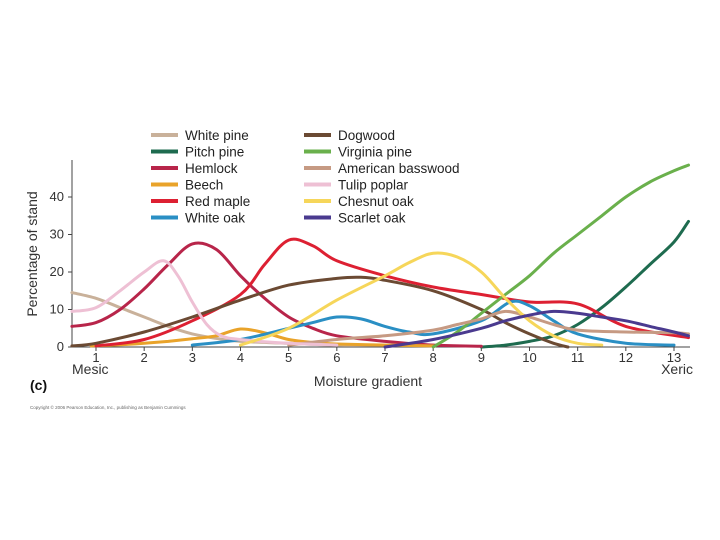 The height and width of the screenshot is (540, 720). I want to click on x-tick-label-5: 5, so click(288, 357).